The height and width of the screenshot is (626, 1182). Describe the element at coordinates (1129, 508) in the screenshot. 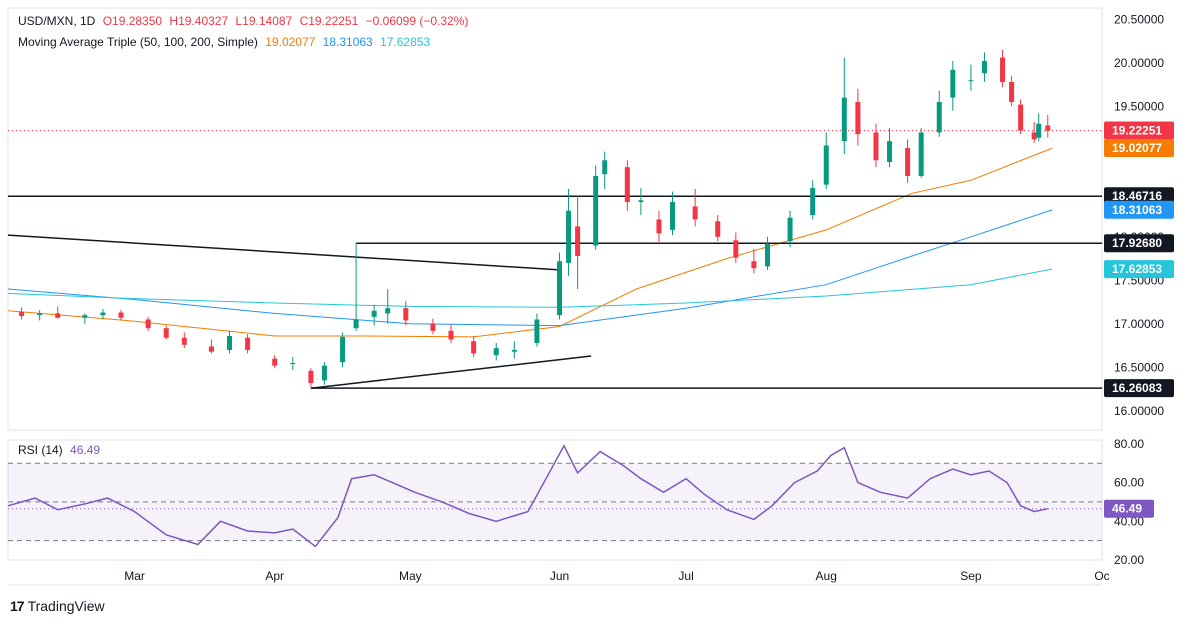

I see `rsi-value-label-bg` at that location.